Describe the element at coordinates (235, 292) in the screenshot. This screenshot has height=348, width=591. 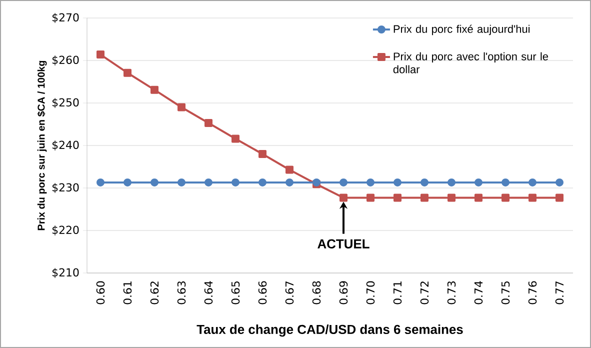
I see `x-tick-label: 0.65` at that location.